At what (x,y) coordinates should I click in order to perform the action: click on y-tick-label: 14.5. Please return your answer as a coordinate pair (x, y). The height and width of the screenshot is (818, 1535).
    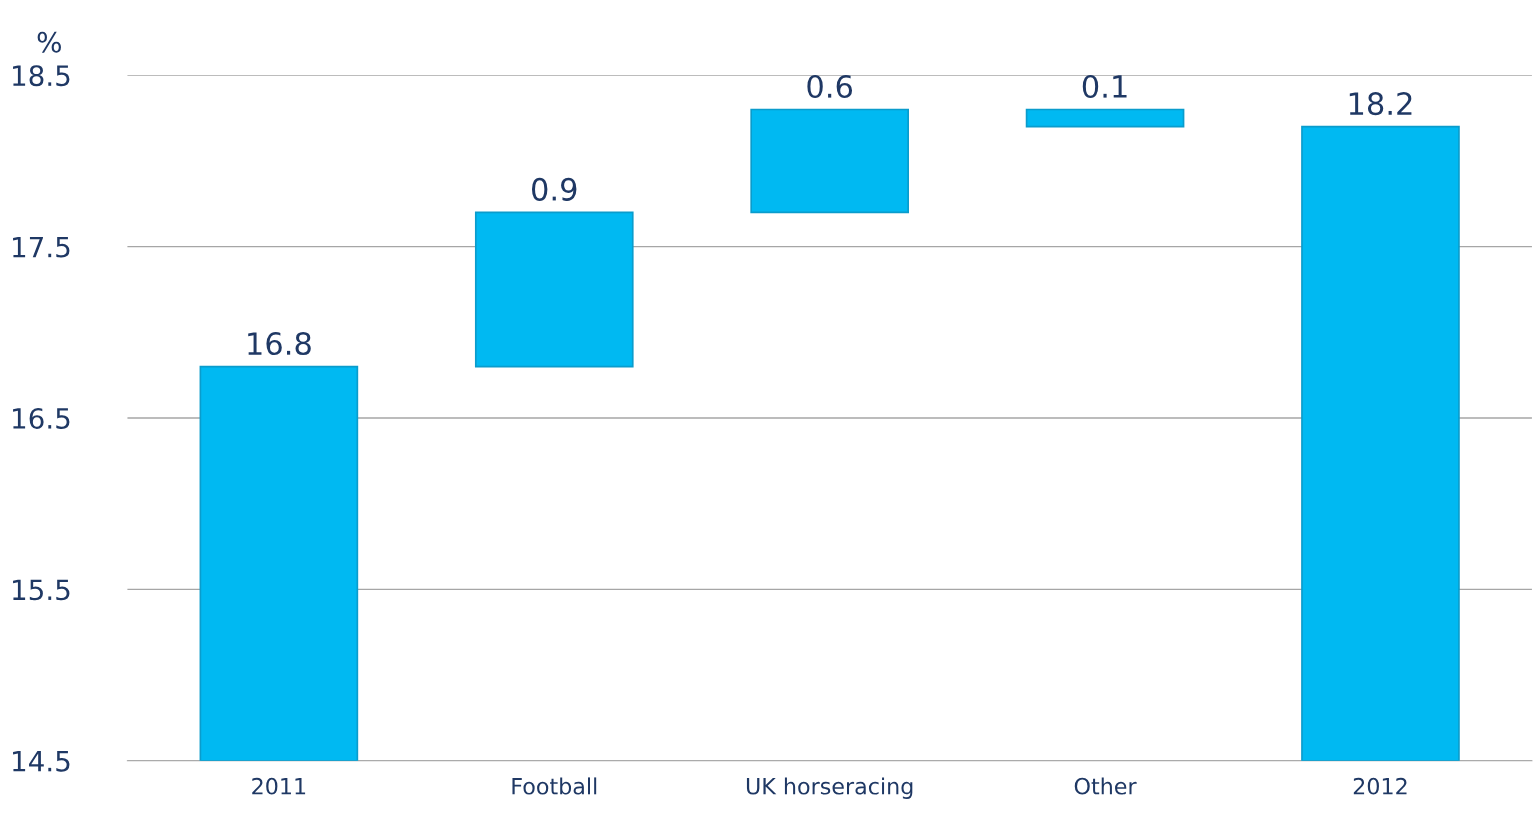
    Looking at the image, I should click on (41, 761).